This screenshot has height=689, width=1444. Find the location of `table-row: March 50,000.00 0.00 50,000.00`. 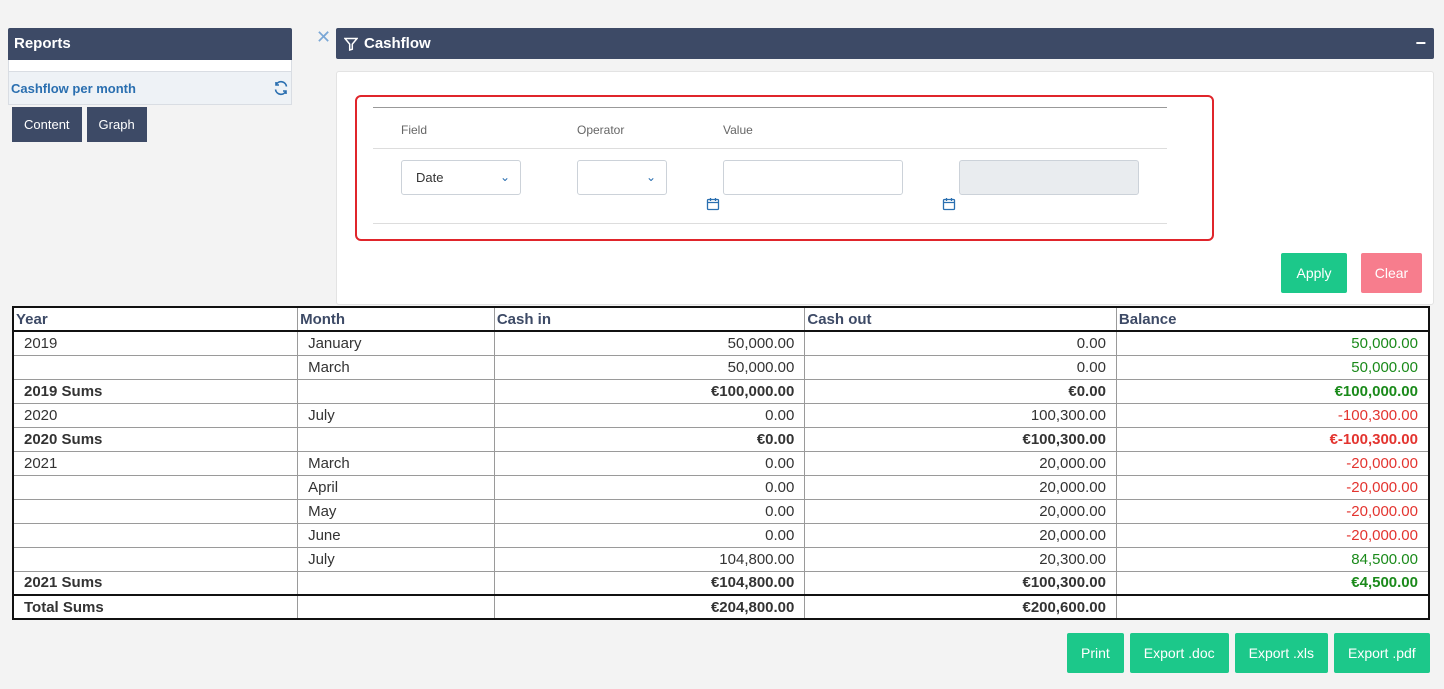

table-row: March 50,000.00 0.00 50,000.00 is located at coordinates (721, 367).